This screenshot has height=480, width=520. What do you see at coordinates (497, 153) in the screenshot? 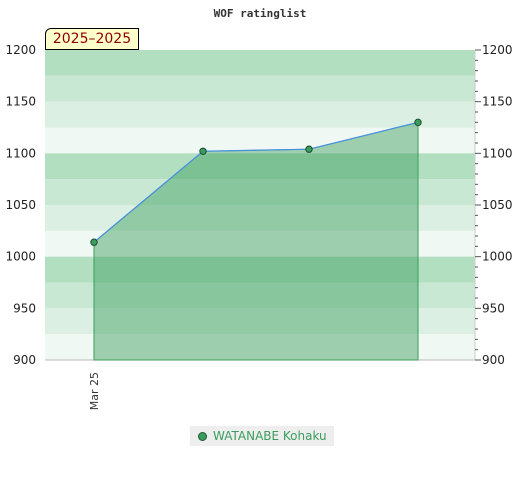
I see `y-tick-label-right: 1100` at bounding box center [497, 153].